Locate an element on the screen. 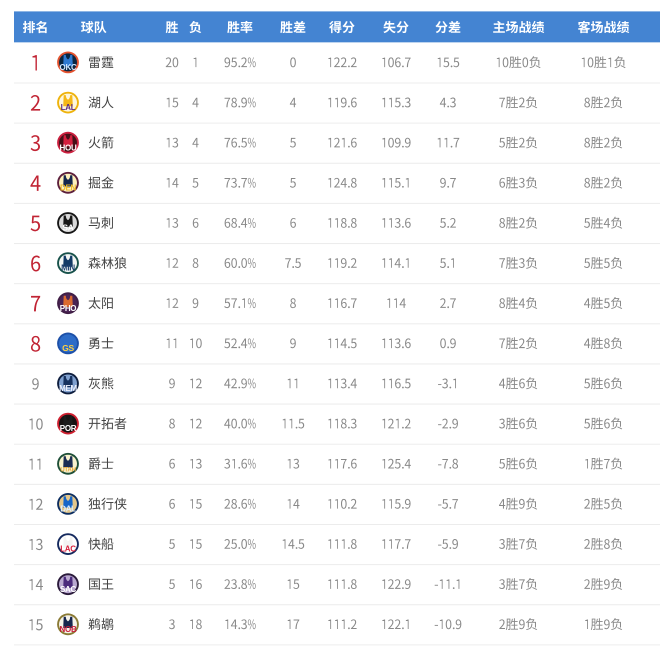  svg-text: SAC is located at coordinates (68, 589).